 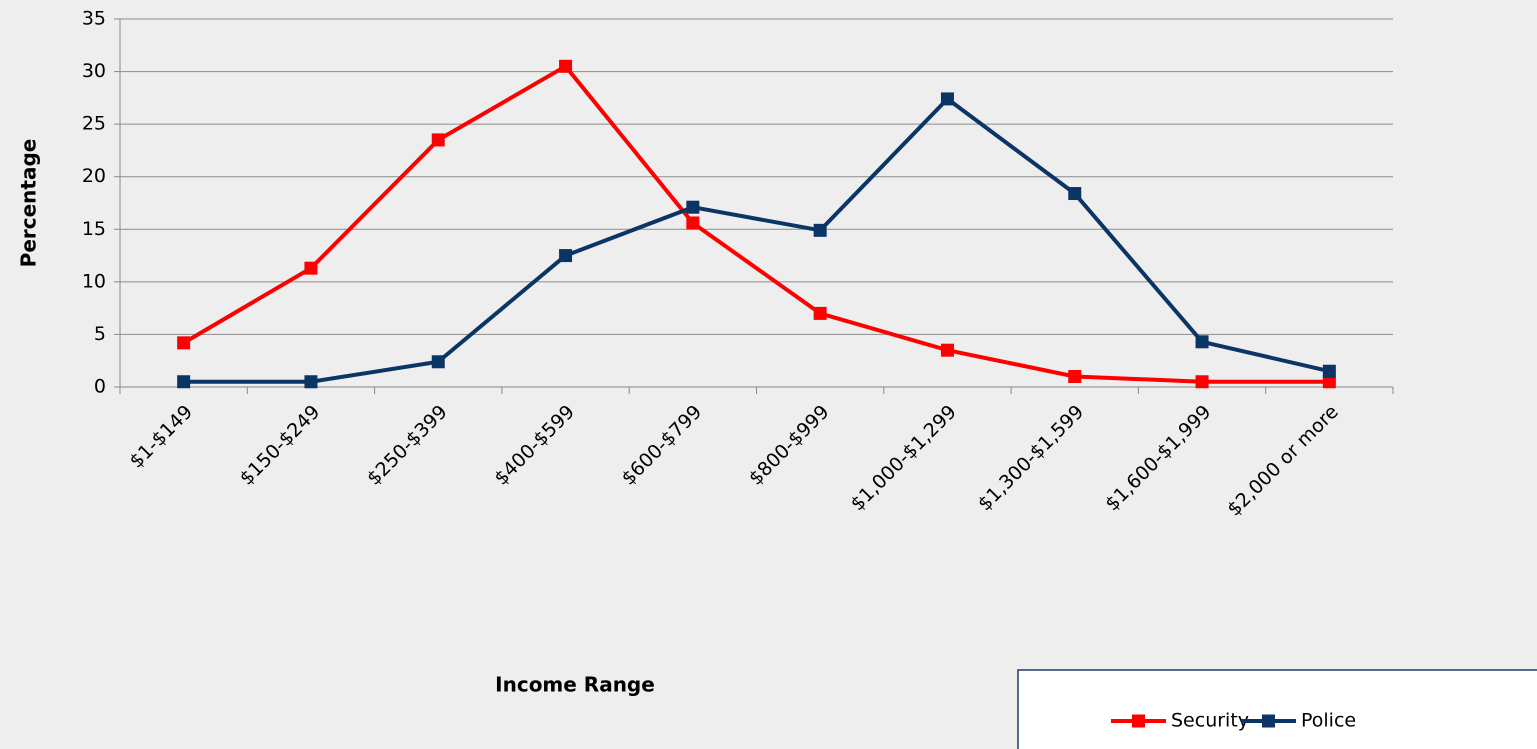 What do you see at coordinates (1283, 461) in the screenshot?
I see `x-tick-label: $2,000 or more` at bounding box center [1283, 461].